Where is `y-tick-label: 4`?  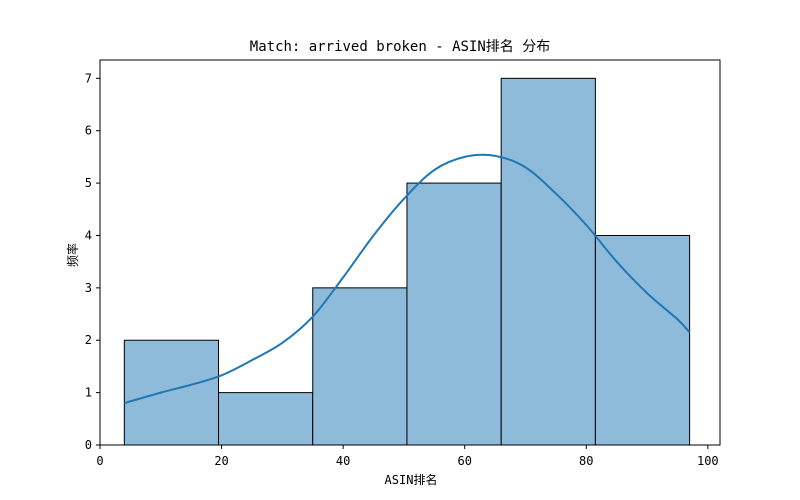
y-tick-label: 4 is located at coordinates (88, 235).